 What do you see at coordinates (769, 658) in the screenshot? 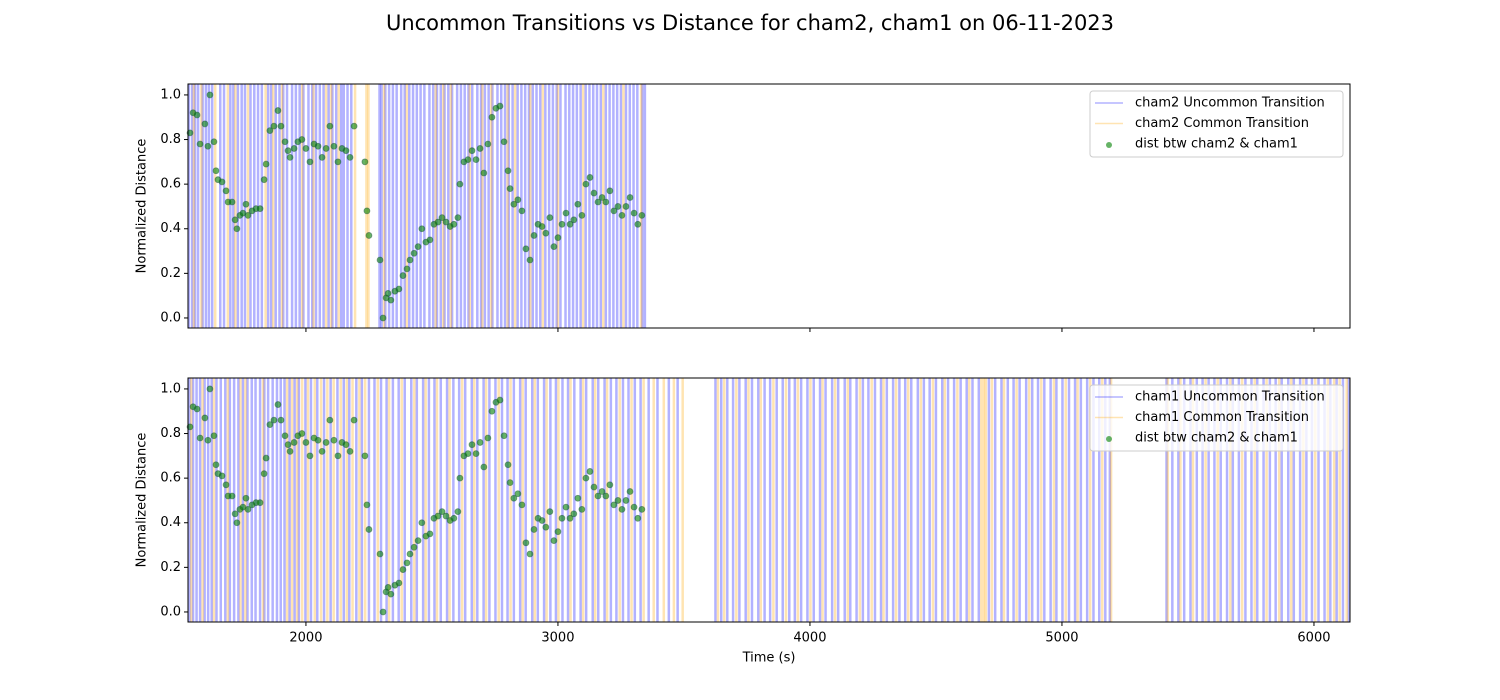
I see `x-axis-label: Time (s)` at bounding box center [769, 658].